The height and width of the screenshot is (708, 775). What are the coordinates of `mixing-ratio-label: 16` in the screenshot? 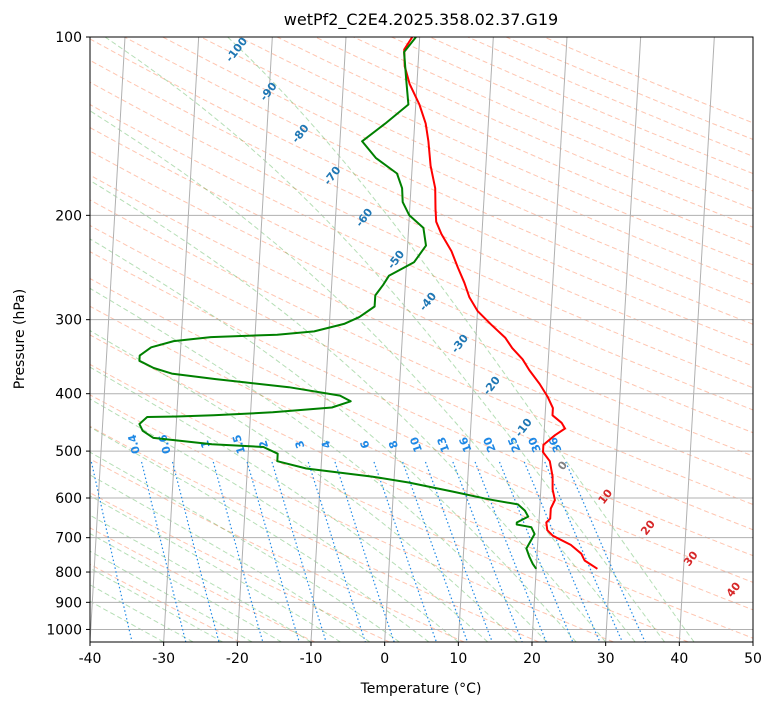 It's located at (466, 444).